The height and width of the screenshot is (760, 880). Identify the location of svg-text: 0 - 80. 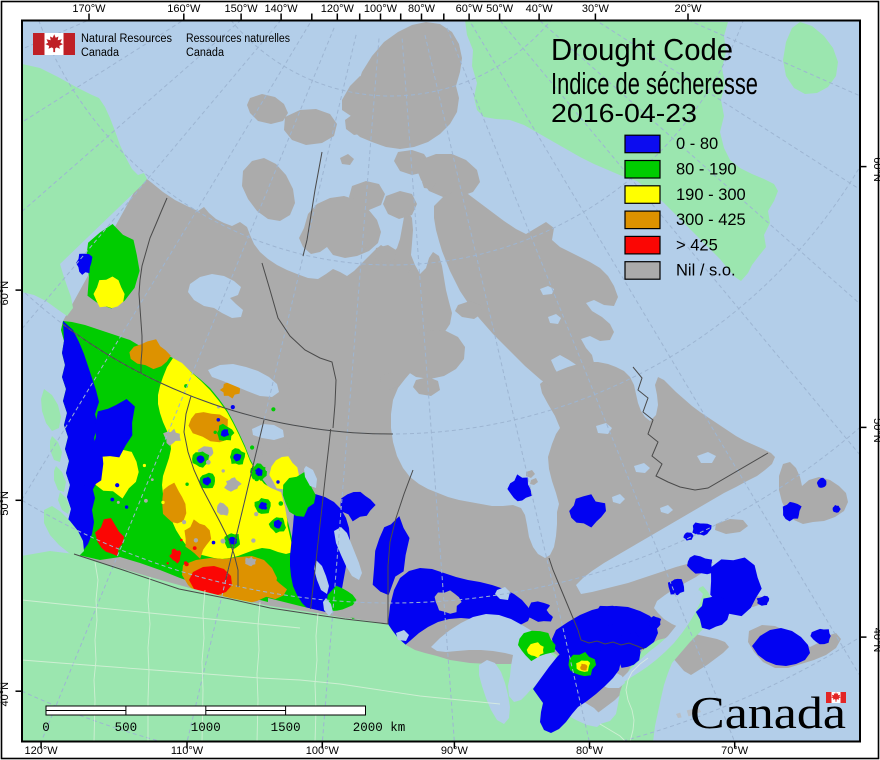
(697, 144).